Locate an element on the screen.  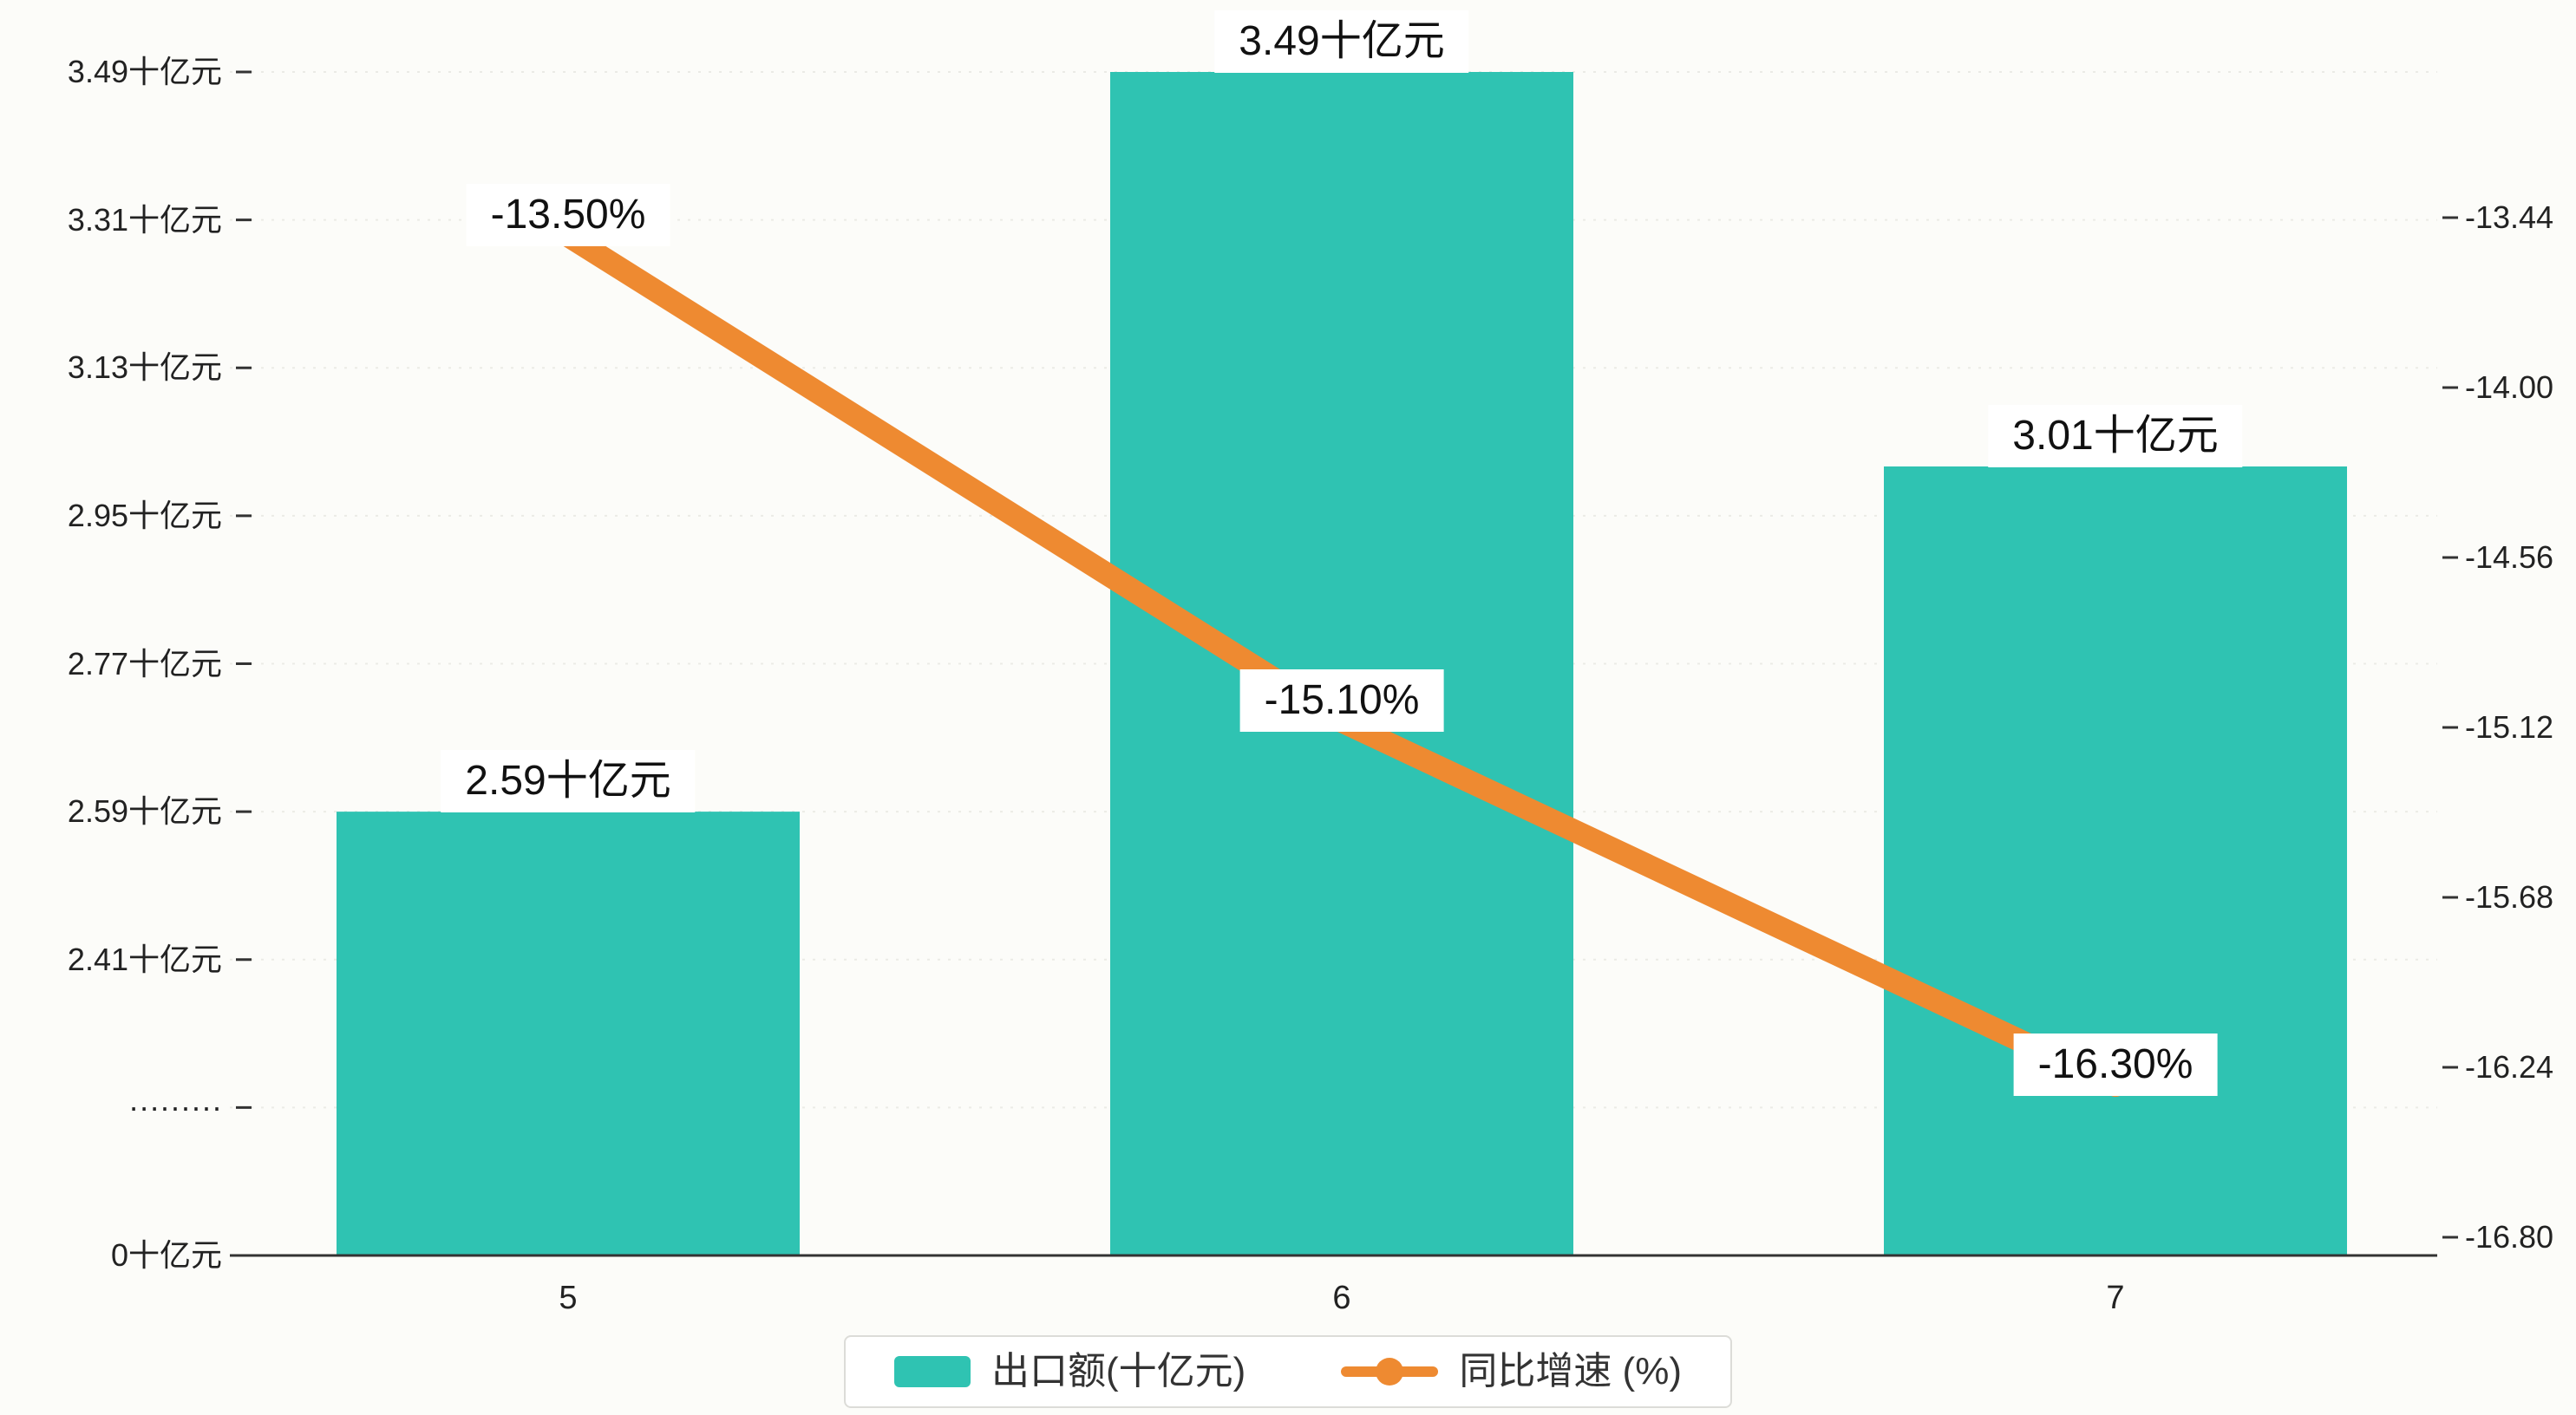
legend: 出口额(十亿元) 同比增速 (%) is located at coordinates (1288, 1371).